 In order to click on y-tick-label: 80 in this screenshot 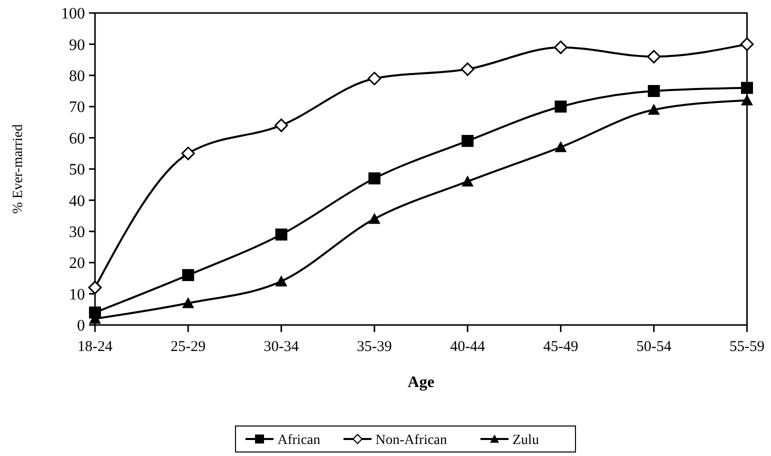, I will do `click(77, 76)`.